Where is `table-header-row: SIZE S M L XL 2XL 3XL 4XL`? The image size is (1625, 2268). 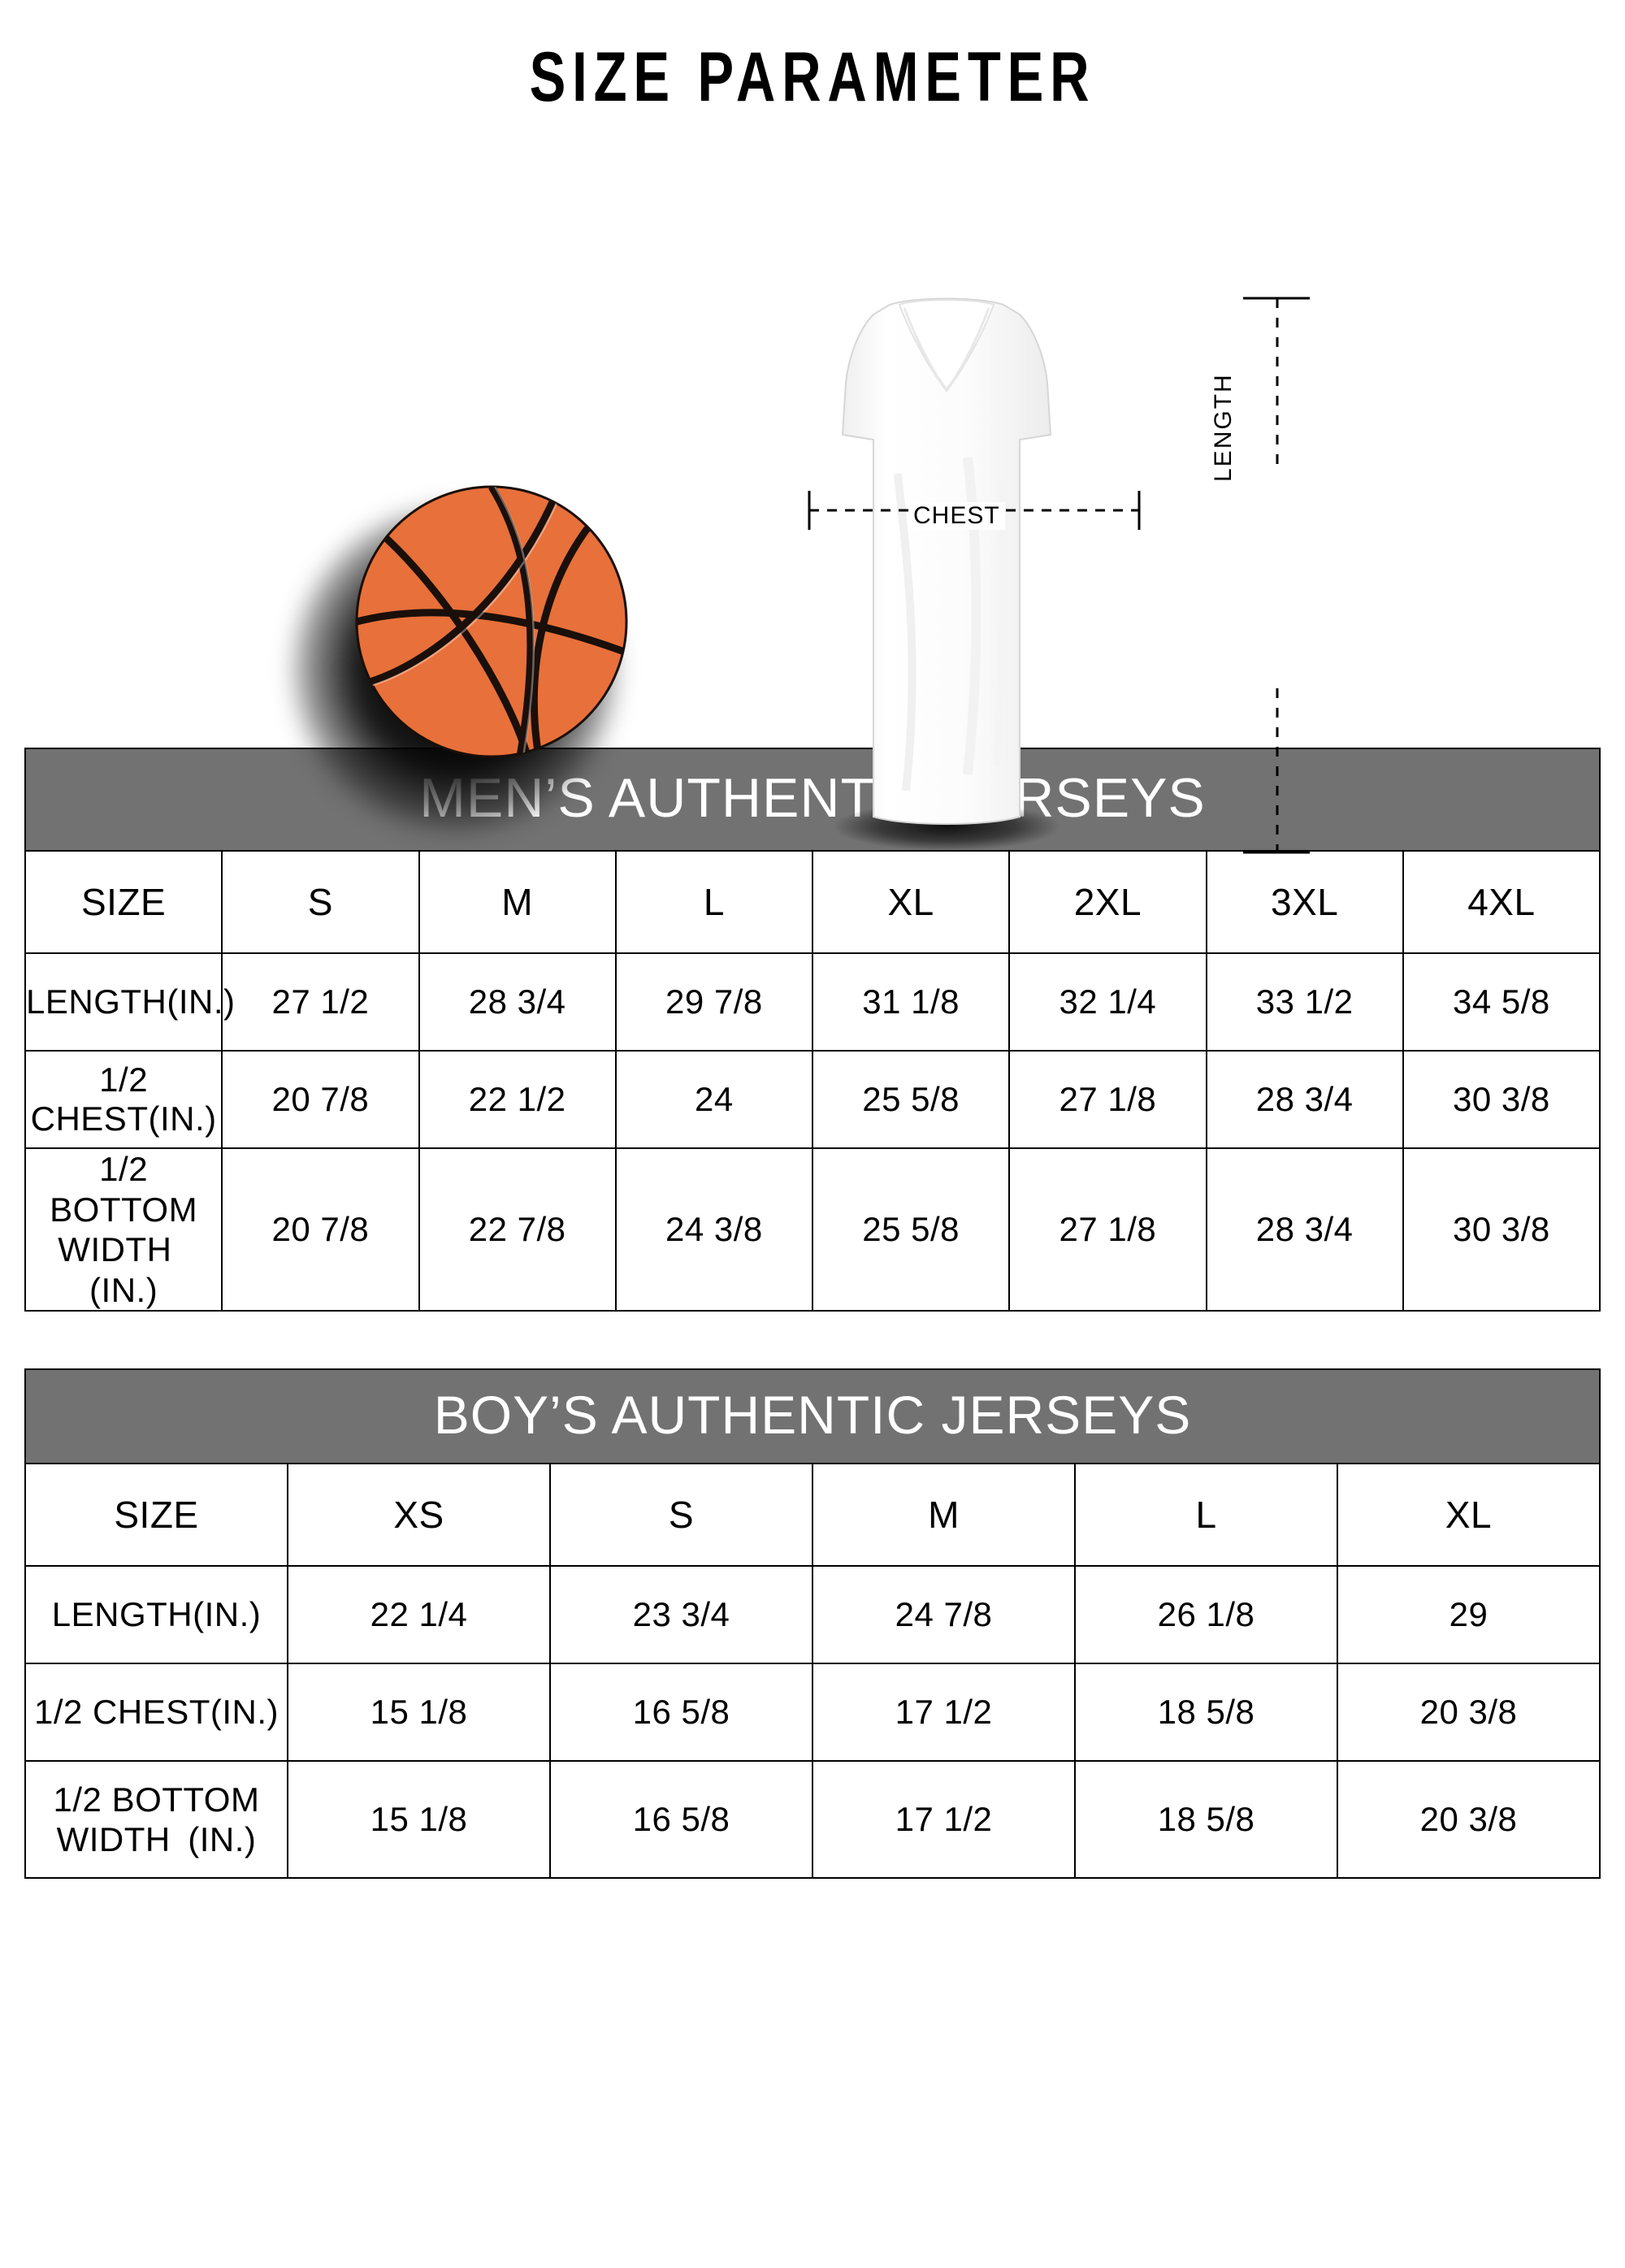 table-header-row: SIZE S M L XL 2XL 3XL 4XL is located at coordinates (812, 902).